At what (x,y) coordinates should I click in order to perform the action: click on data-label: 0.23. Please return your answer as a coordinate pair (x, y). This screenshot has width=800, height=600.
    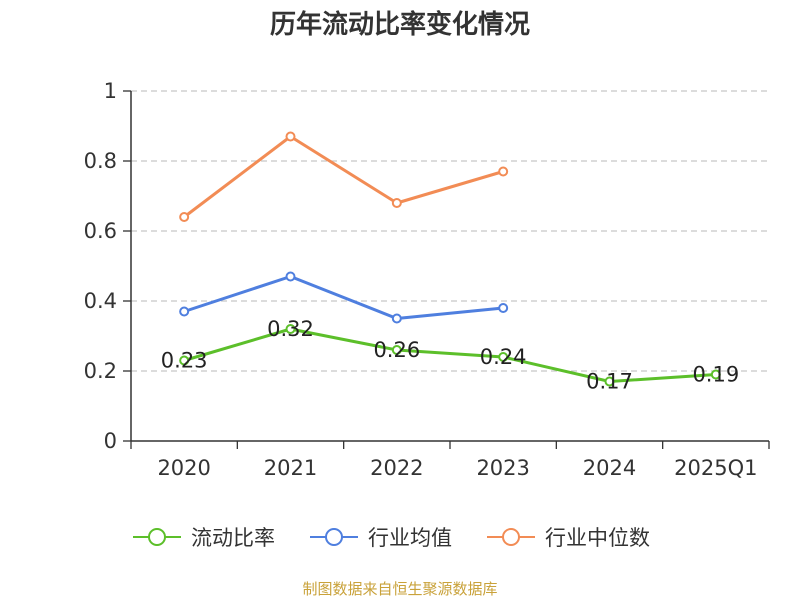
    Looking at the image, I should click on (184, 361).